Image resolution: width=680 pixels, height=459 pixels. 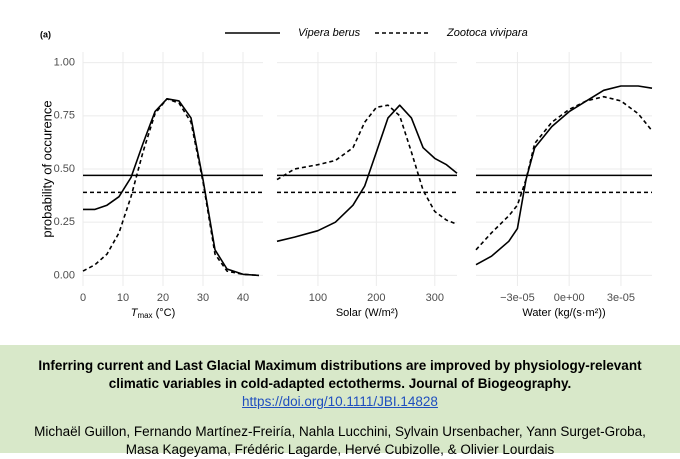 What do you see at coordinates (64, 275) in the screenshot?
I see `y-tick-label: 0.00` at bounding box center [64, 275].